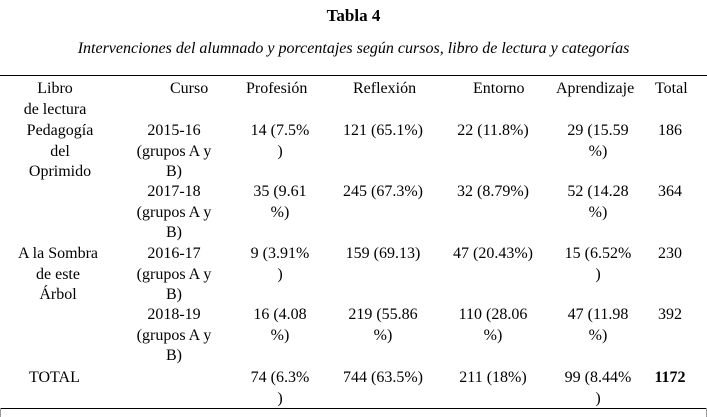  I want to click on cell-reflexion: 159 (69.13), so click(383, 253).